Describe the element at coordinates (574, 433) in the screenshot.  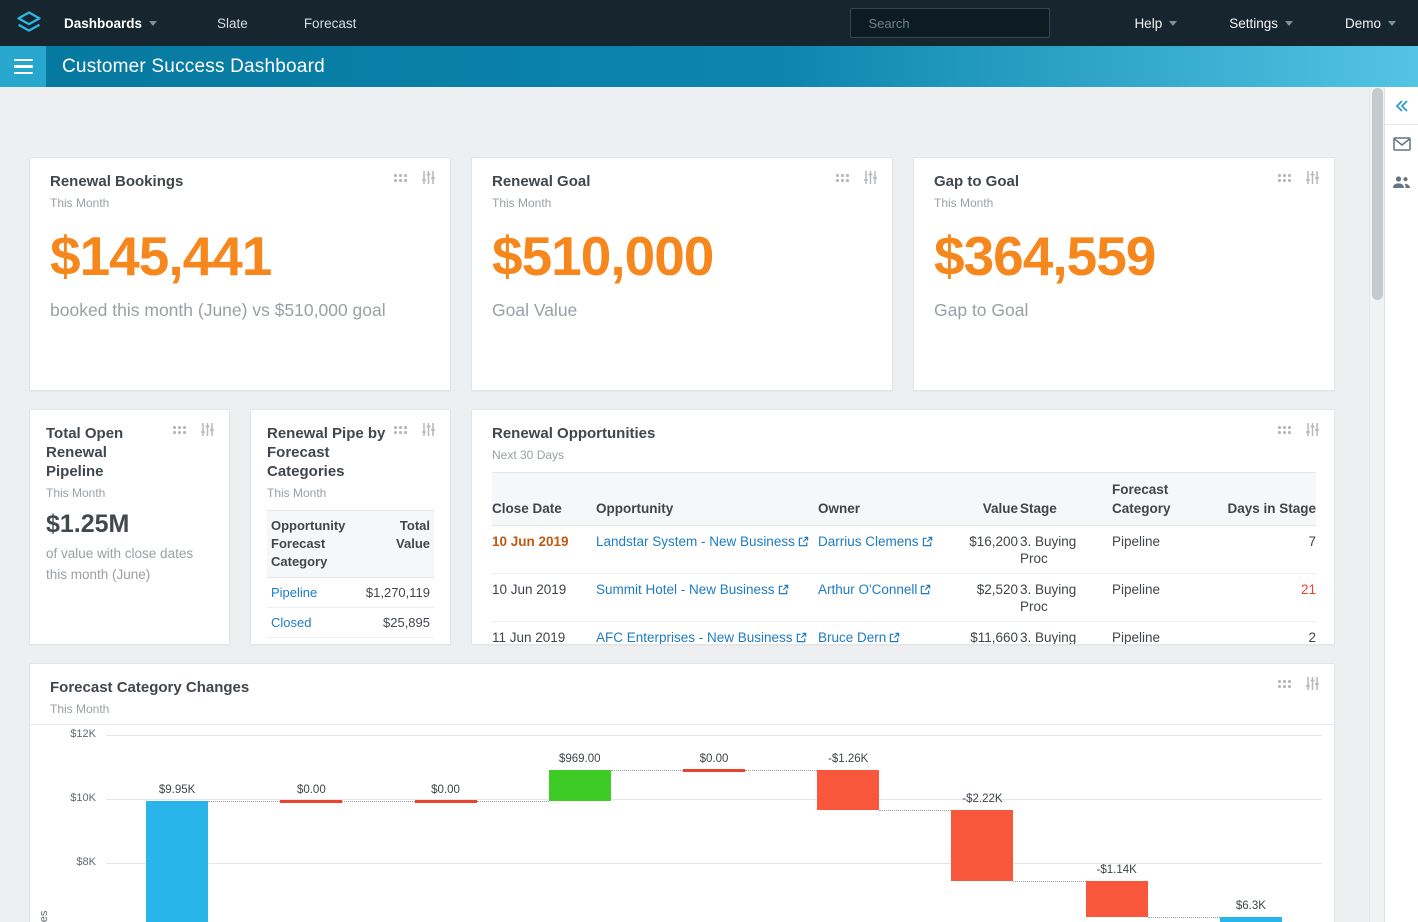
I see `card-title: Renewal Opportunities` at that location.